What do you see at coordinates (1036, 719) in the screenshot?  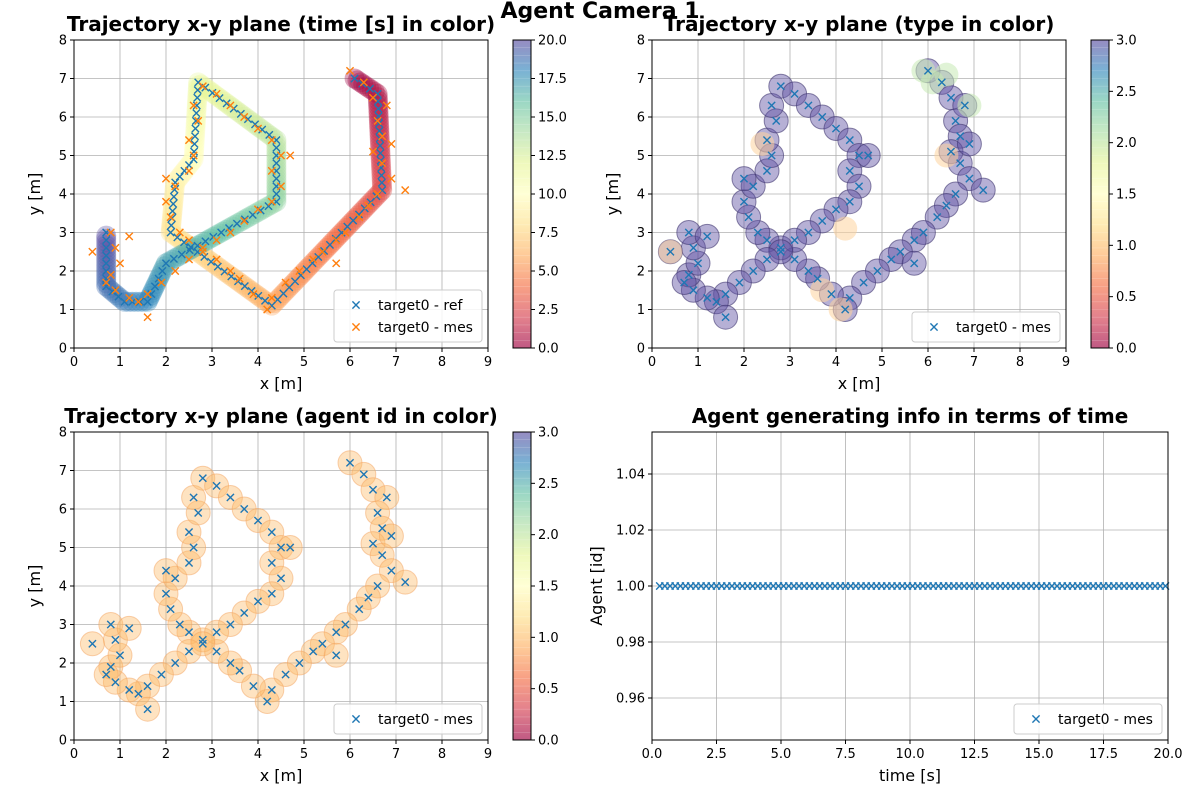 I see `legend-marker` at bounding box center [1036, 719].